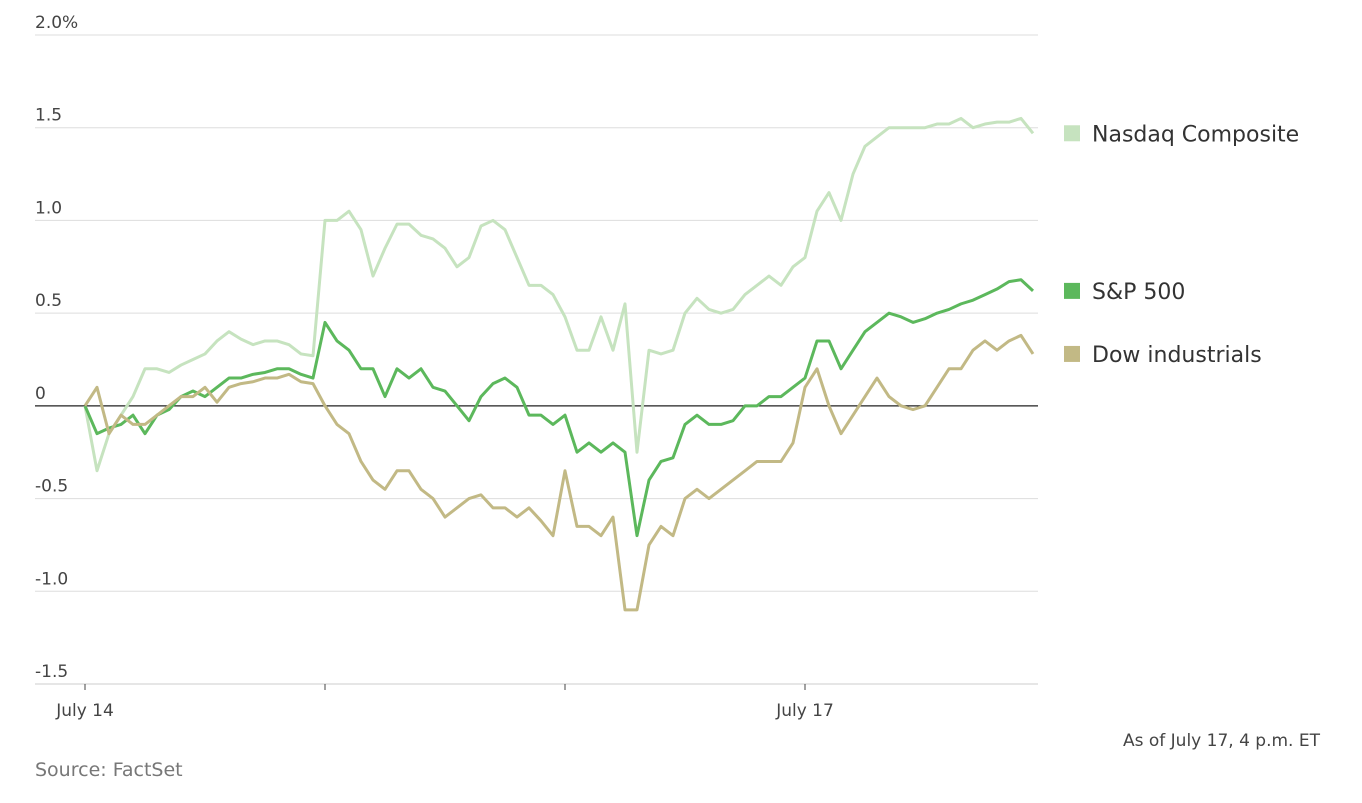  Describe the element at coordinates (48, 301) in the screenshot. I see `y-tick-label: 0.5` at that location.